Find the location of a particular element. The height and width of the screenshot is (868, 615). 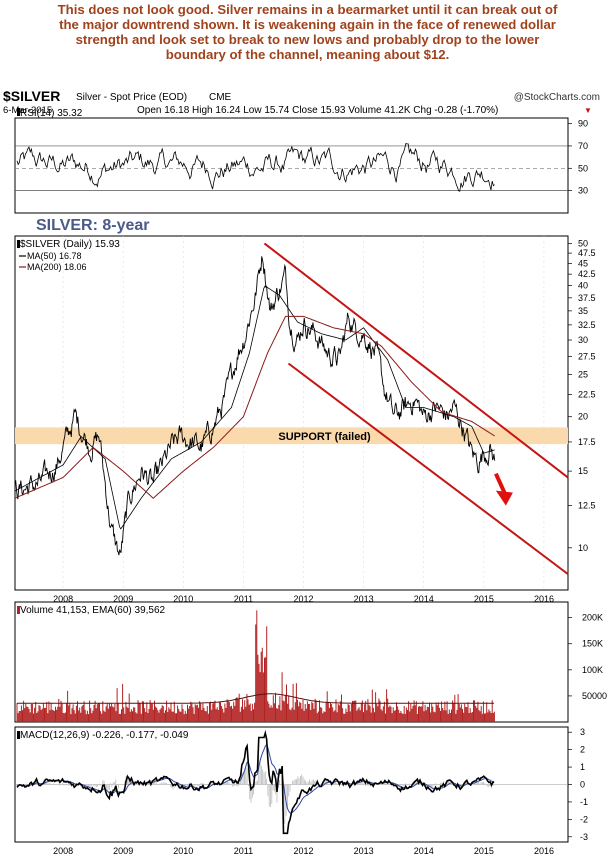

rsi-legend: RSI(14) 35.32 is located at coordinates (51, 113).